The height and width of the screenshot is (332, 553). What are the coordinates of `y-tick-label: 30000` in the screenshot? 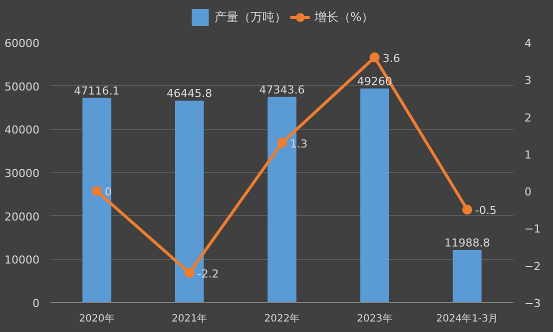 It's located at (22, 173).